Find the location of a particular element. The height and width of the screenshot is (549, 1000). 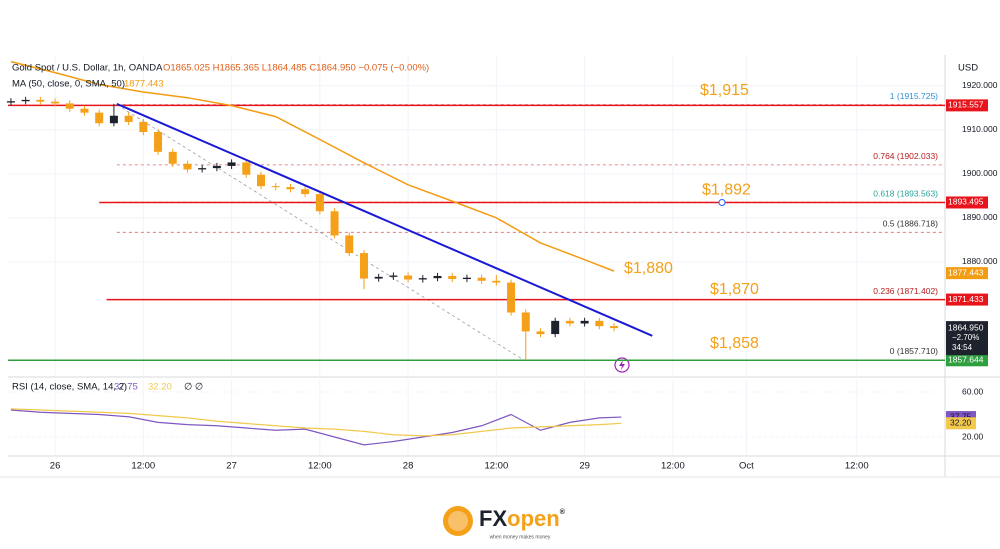

x-tick-label: 28 is located at coordinates (408, 466).